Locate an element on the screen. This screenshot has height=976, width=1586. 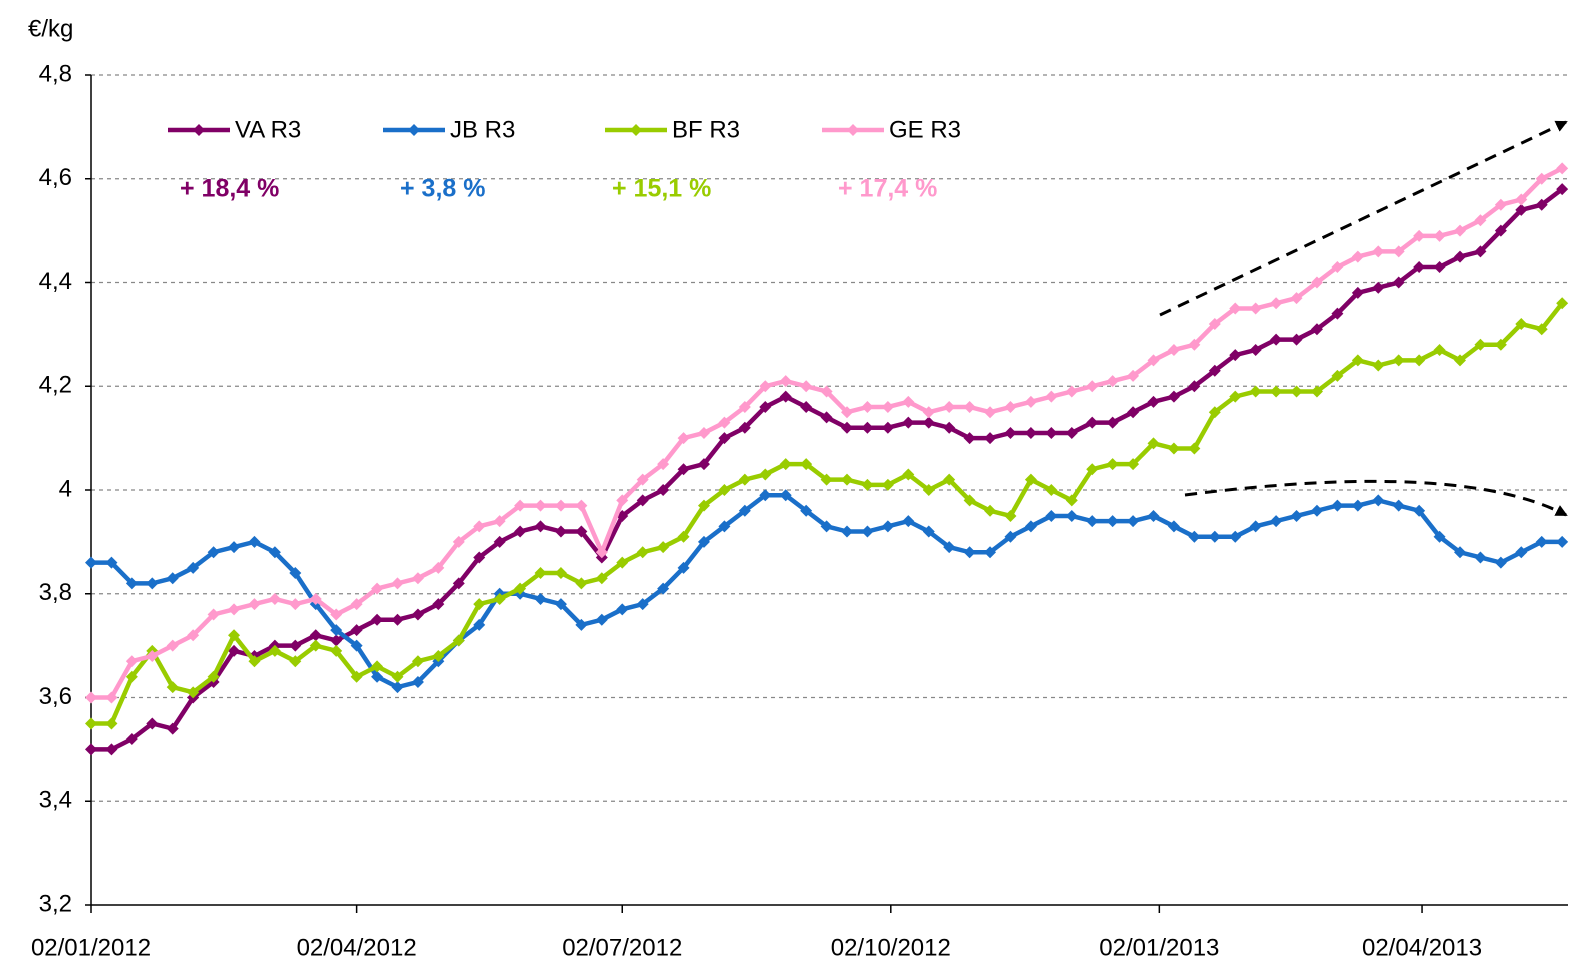
x-tick-label: 02/04/2013 is located at coordinates (1422, 947).